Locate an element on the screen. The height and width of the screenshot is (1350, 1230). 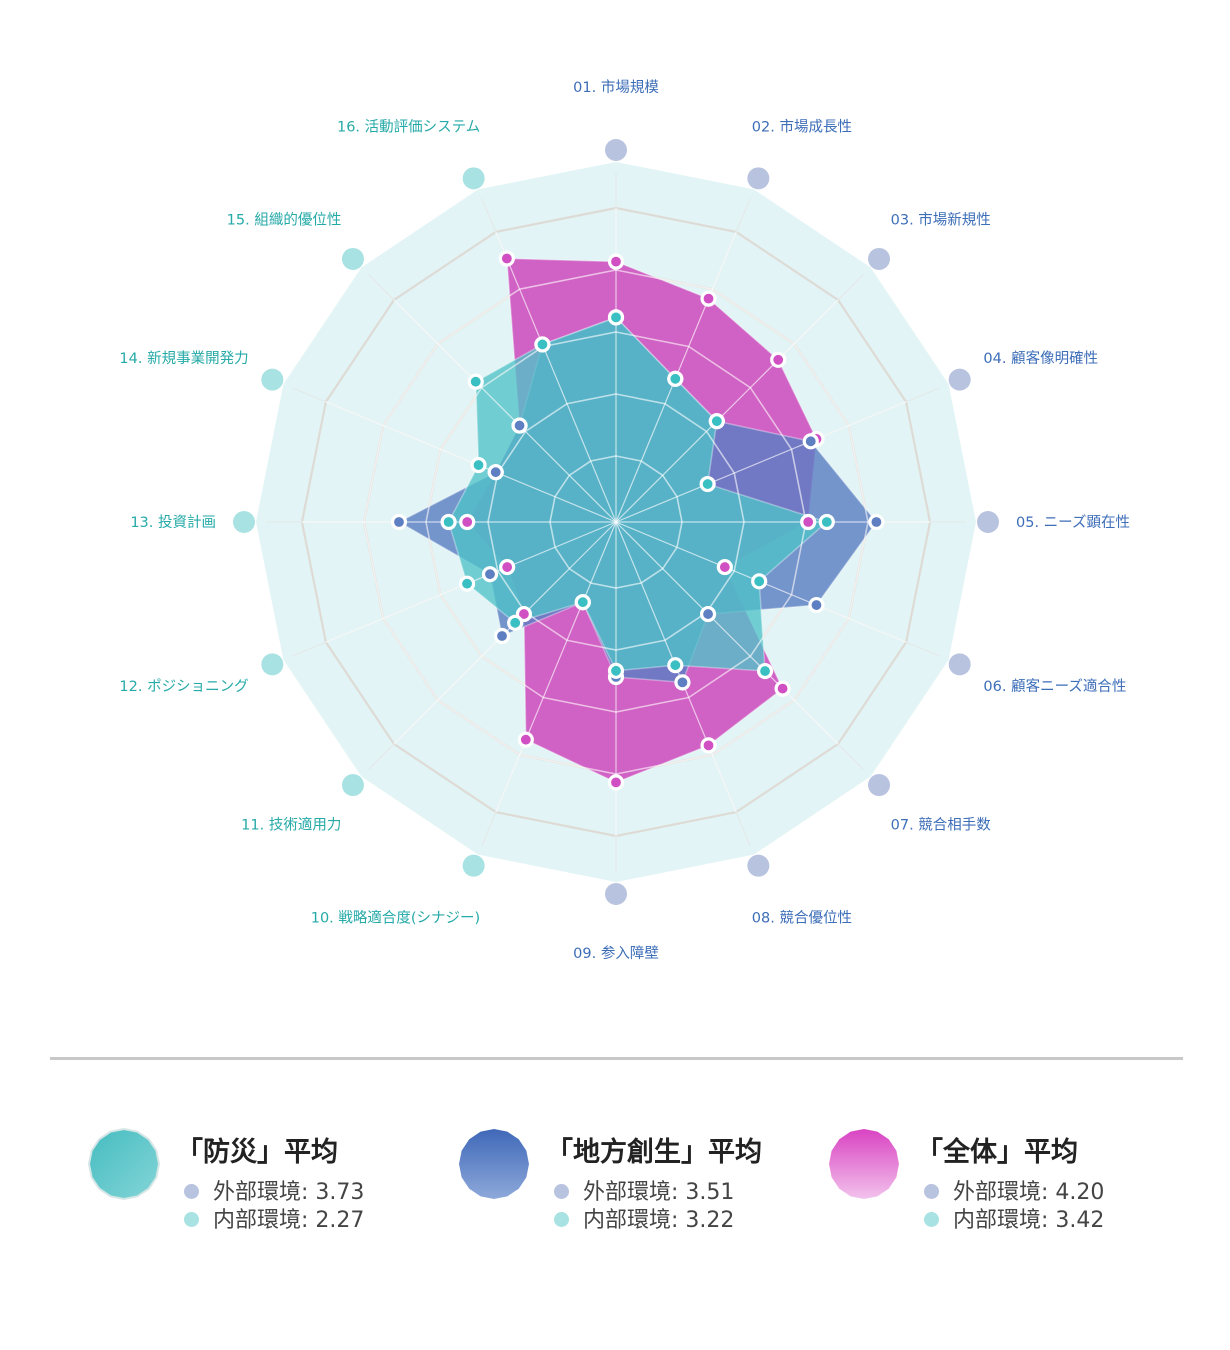
external-value: 外部環境: 4.20 is located at coordinates (1029, 1192).